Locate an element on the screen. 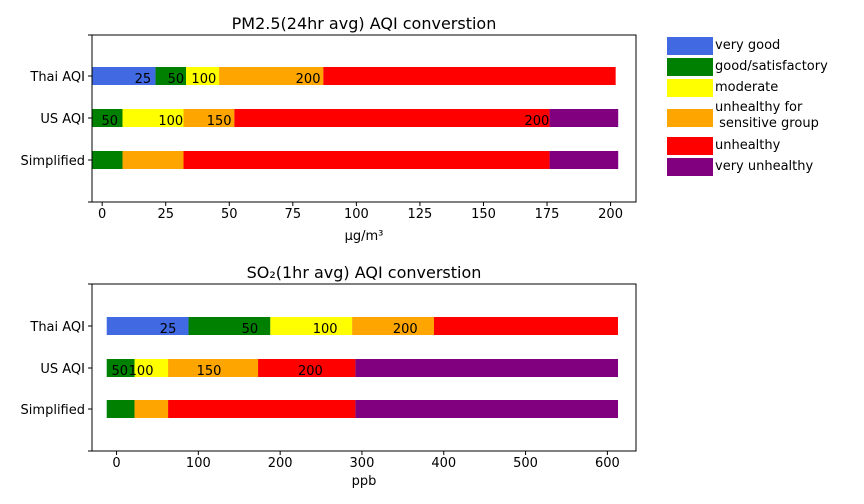 The image size is (864, 504). x-tick-label: 25 is located at coordinates (165, 214).